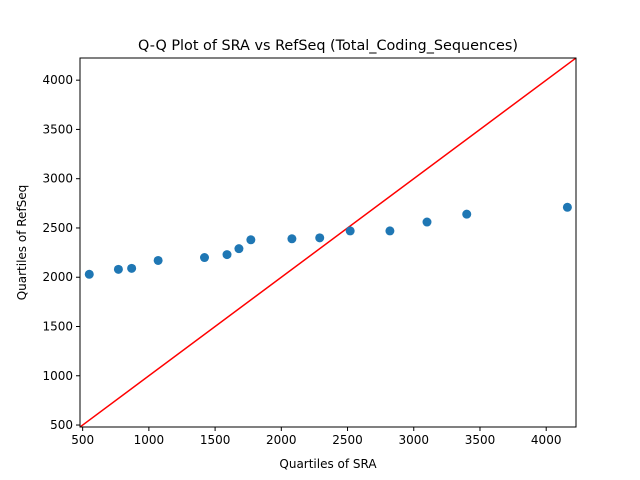 This screenshot has width=640, height=480. Describe the element at coordinates (149, 440) in the screenshot. I see `x-tick-label: 1000` at that location.